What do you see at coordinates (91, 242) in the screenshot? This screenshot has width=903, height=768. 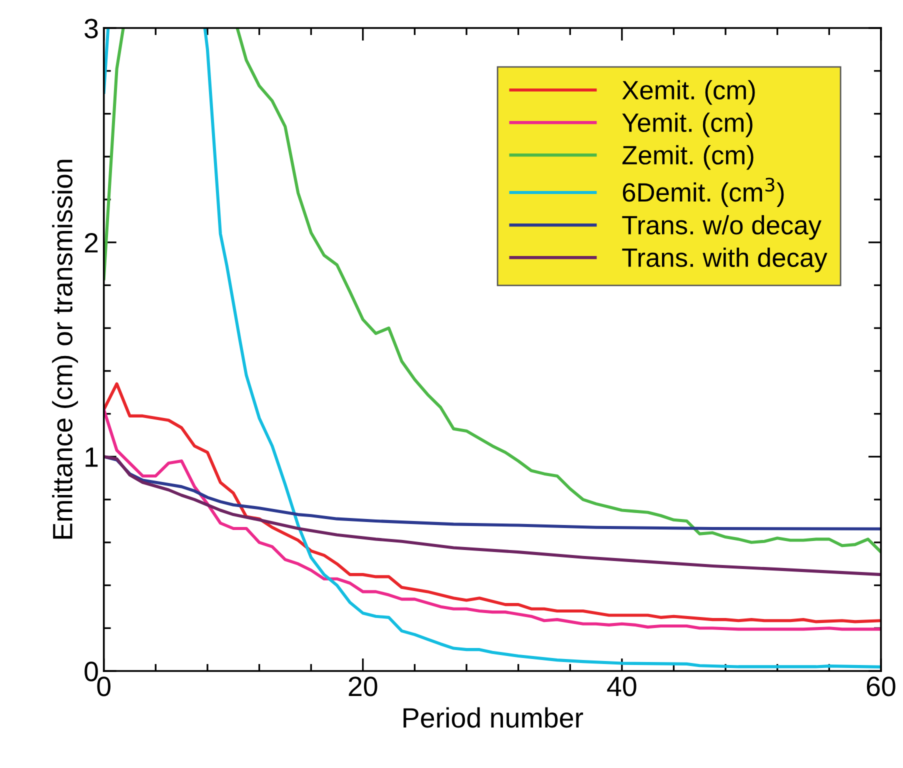 I see `y-tick-label: 2` at bounding box center [91, 242].